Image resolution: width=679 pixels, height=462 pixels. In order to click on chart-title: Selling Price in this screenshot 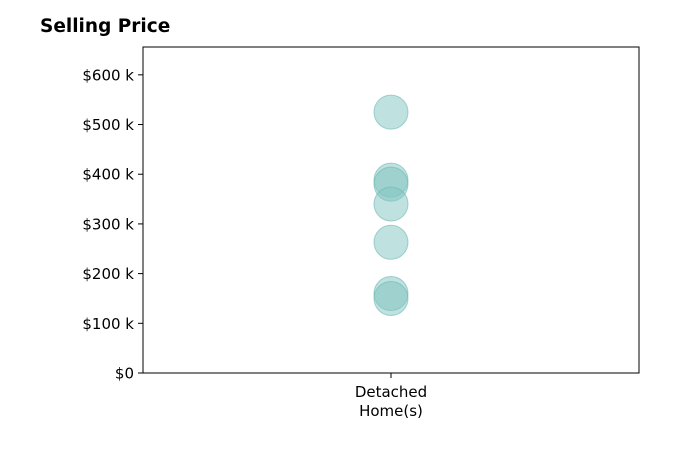, I will do `click(105, 26)`.